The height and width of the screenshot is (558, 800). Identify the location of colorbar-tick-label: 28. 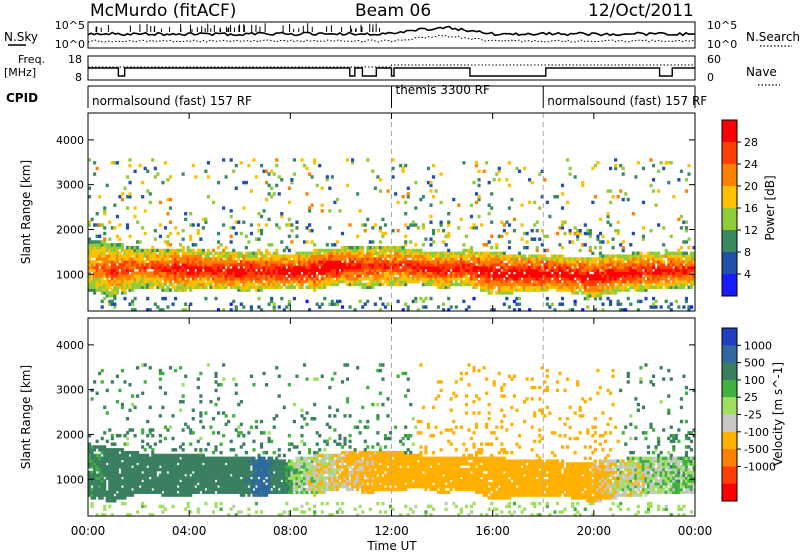
(751, 142).